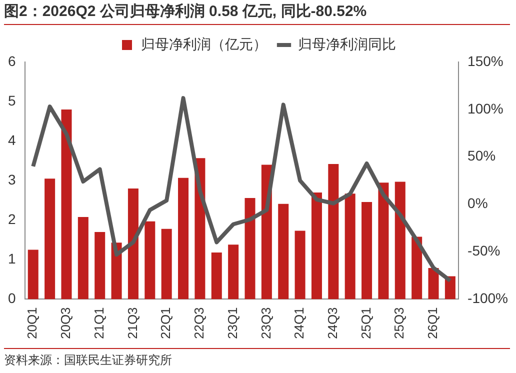 The height and width of the screenshot is (373, 516). Describe the element at coordinates (299, 323) in the screenshot. I see `x-tick-label: 24Q1` at that location.